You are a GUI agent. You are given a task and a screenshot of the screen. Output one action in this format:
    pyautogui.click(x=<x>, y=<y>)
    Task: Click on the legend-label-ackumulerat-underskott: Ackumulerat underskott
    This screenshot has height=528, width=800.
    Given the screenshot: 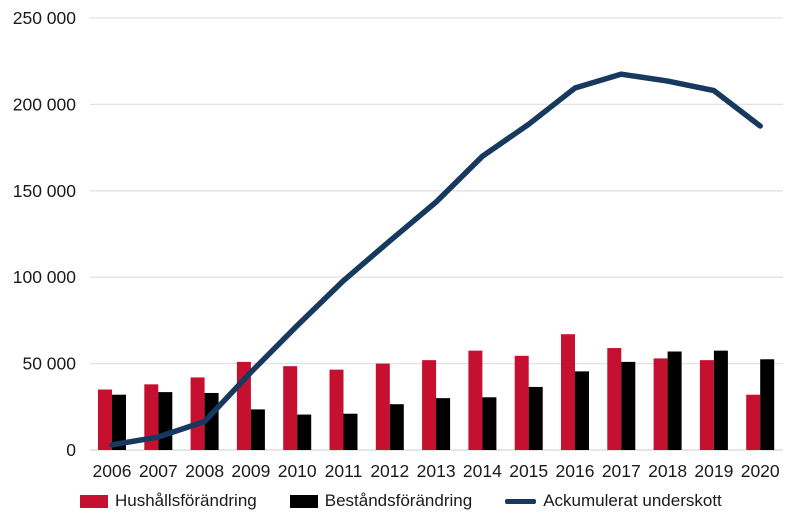 What is the action you would take?
    pyautogui.click(x=632, y=500)
    